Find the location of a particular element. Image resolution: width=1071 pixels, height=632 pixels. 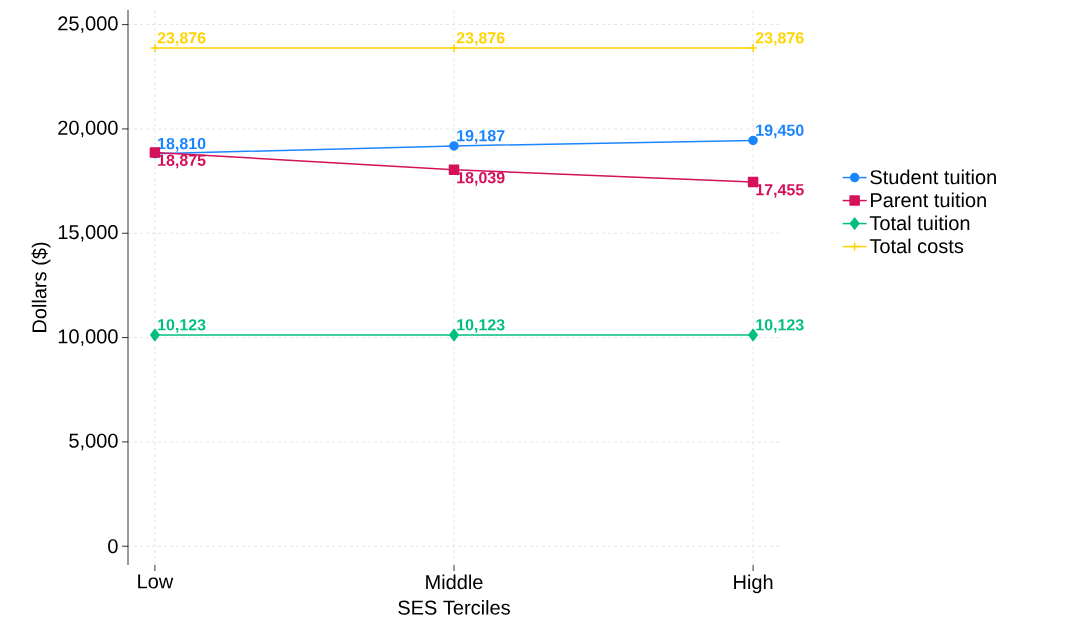

y-tick-label: 0 is located at coordinates (113, 546).